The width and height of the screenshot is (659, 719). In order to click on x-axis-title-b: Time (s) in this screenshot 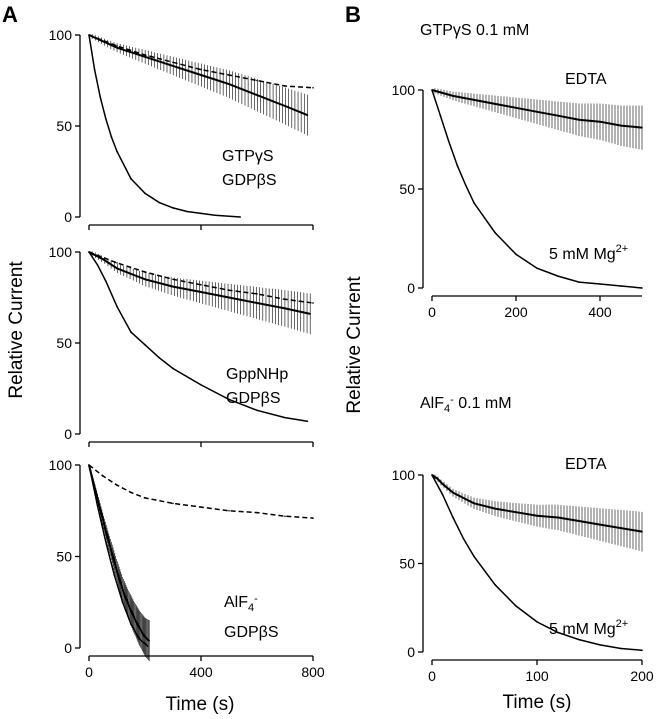, I will do `click(537, 702)`.